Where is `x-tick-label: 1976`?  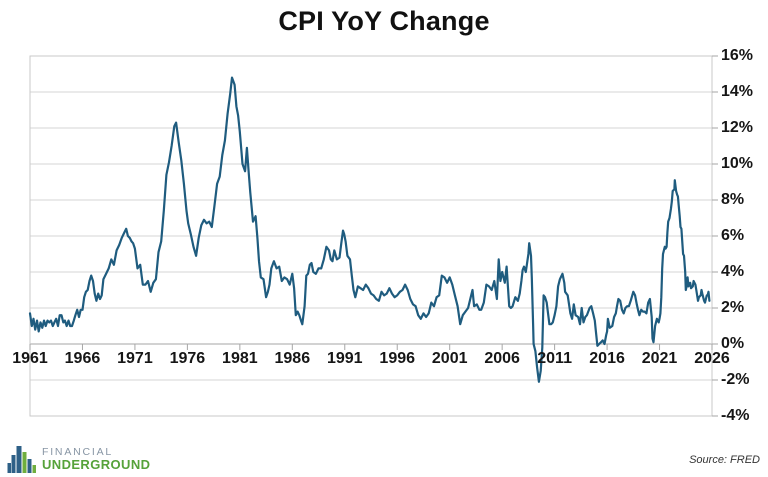 x-tick-label: 1976 is located at coordinates (187, 358).